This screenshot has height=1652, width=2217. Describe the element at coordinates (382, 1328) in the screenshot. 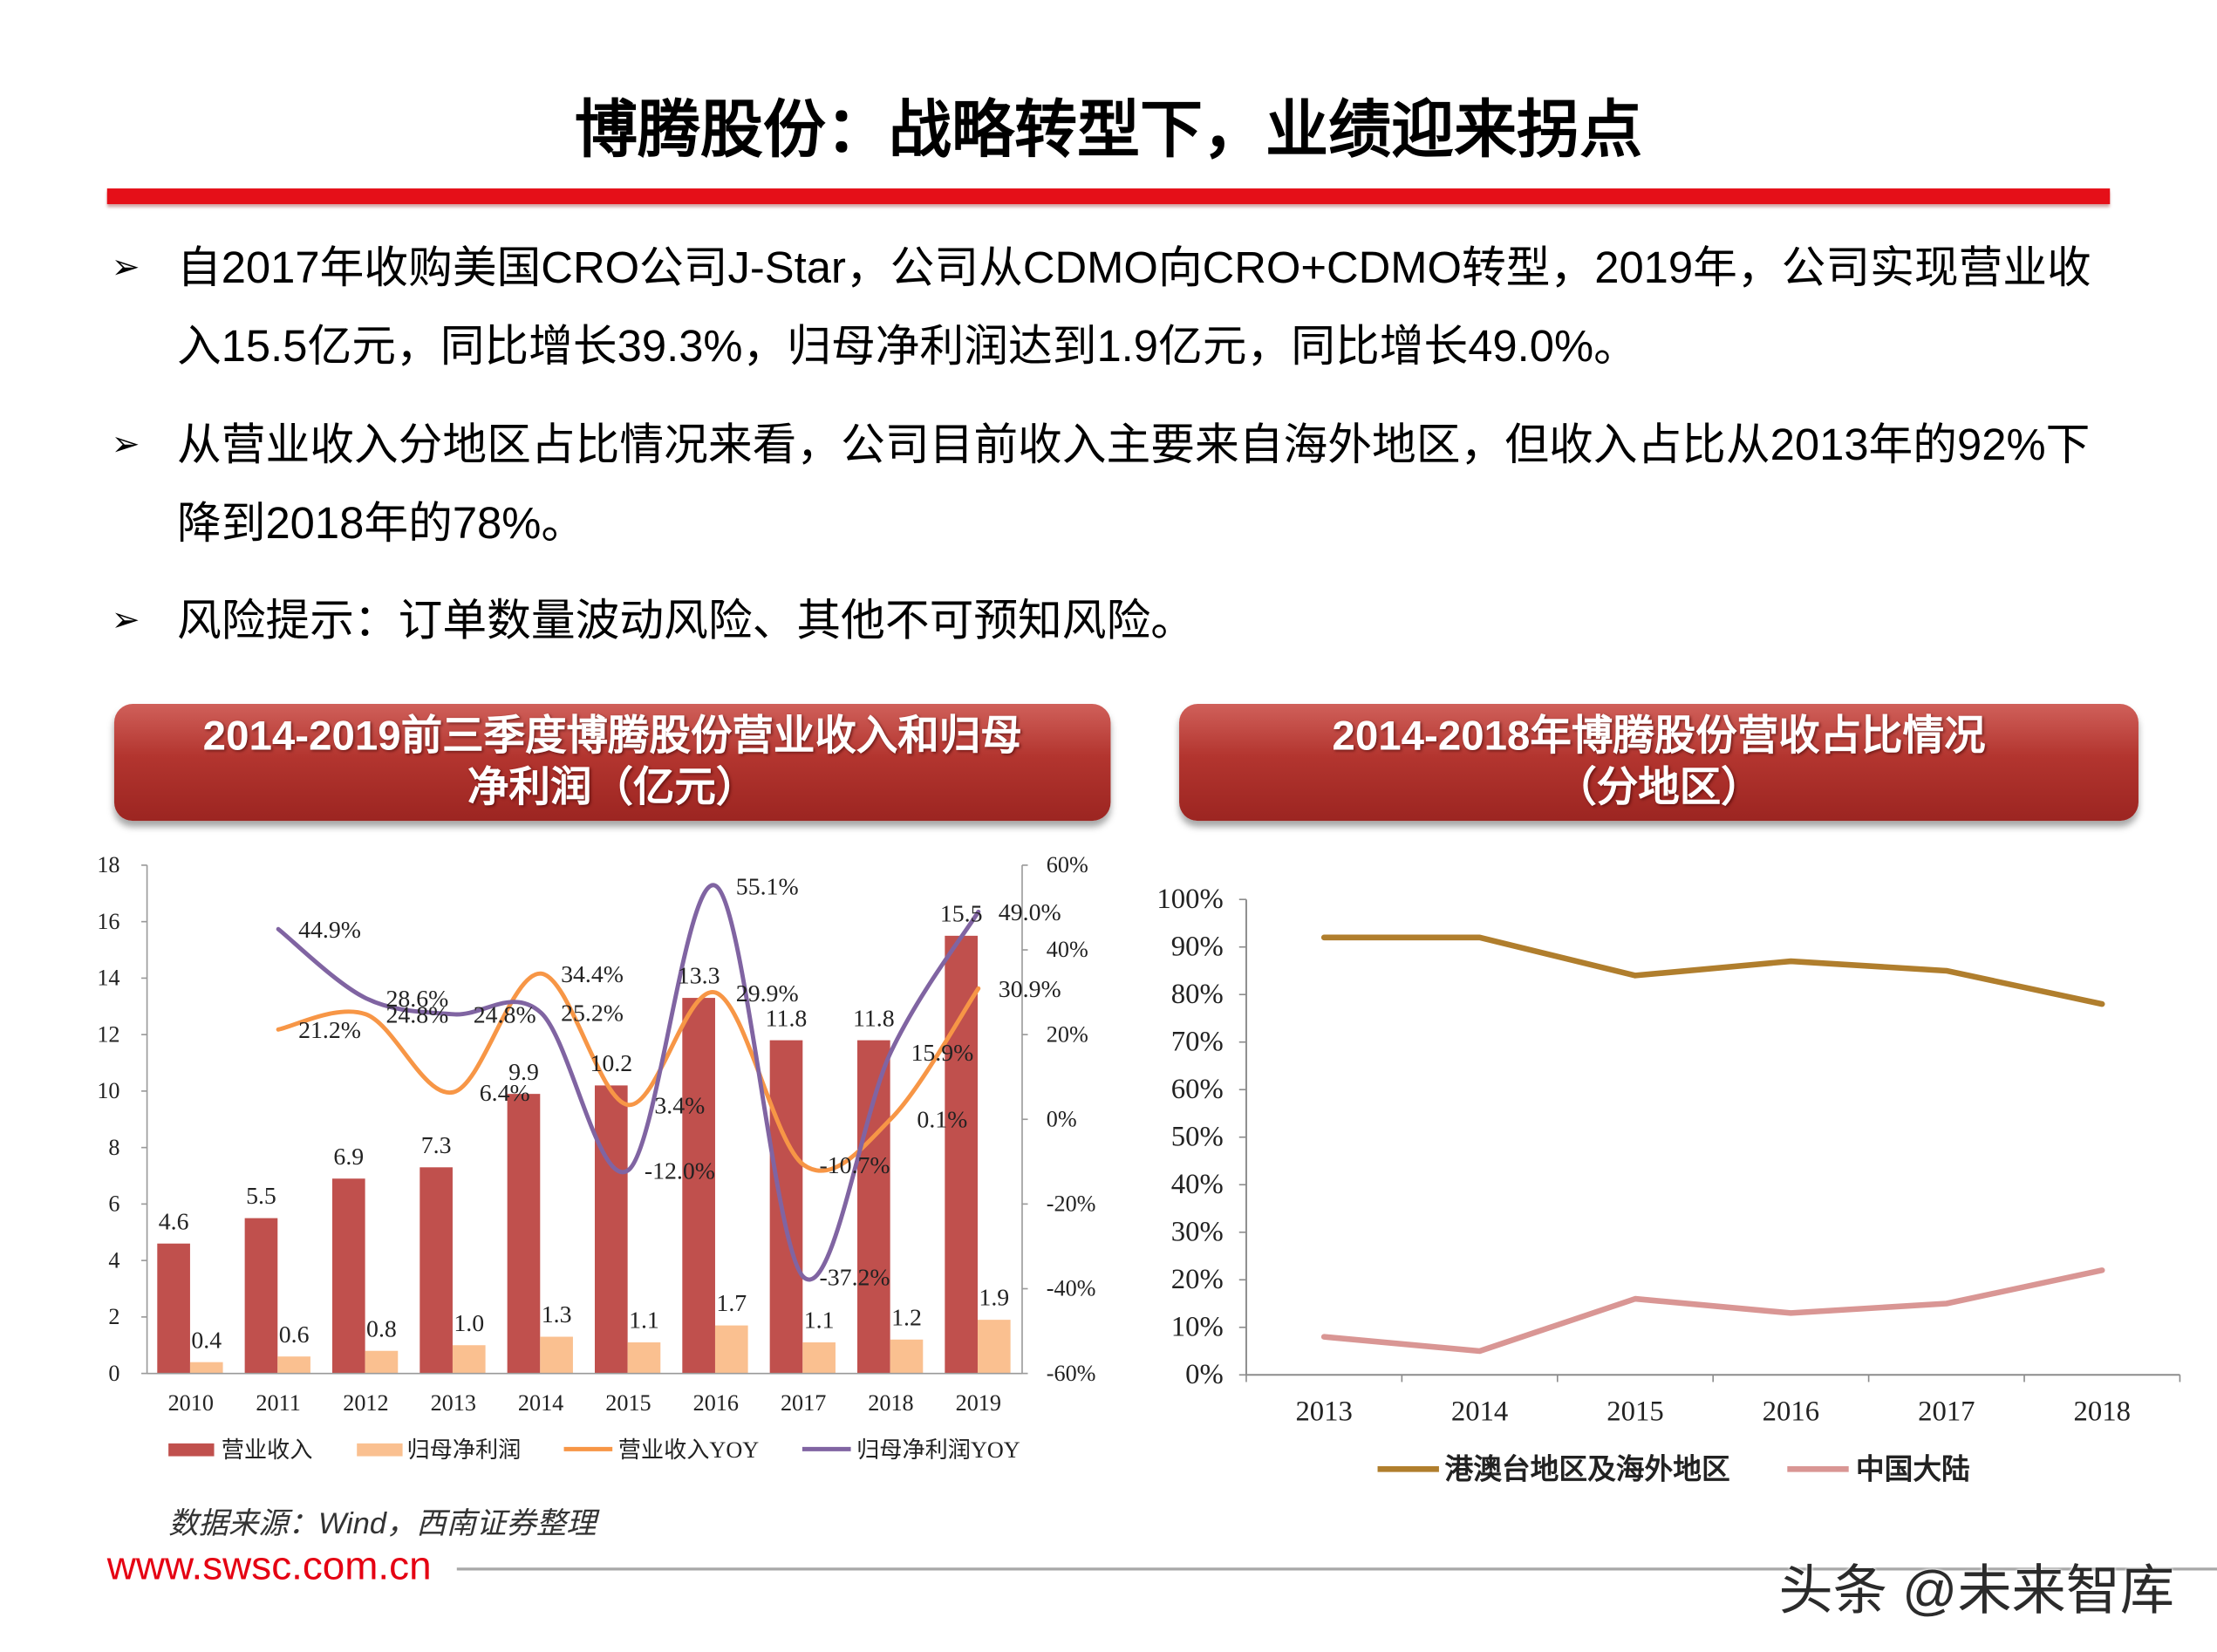

I see `bar-value-label: 0.8` at that location.